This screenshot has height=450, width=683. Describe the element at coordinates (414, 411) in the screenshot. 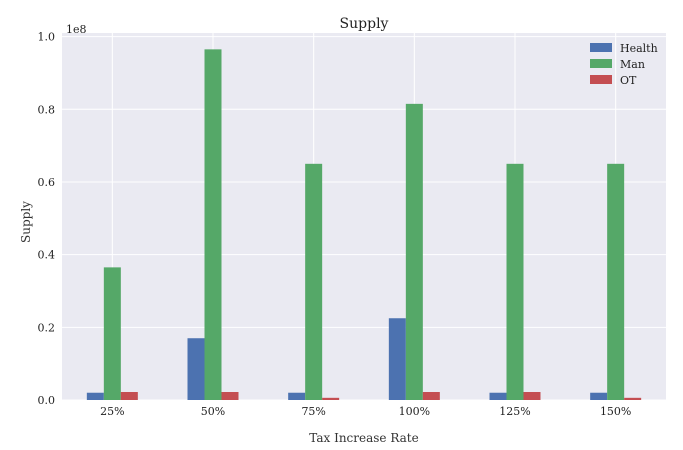

I see `x-tick-label: 100%` at that location.